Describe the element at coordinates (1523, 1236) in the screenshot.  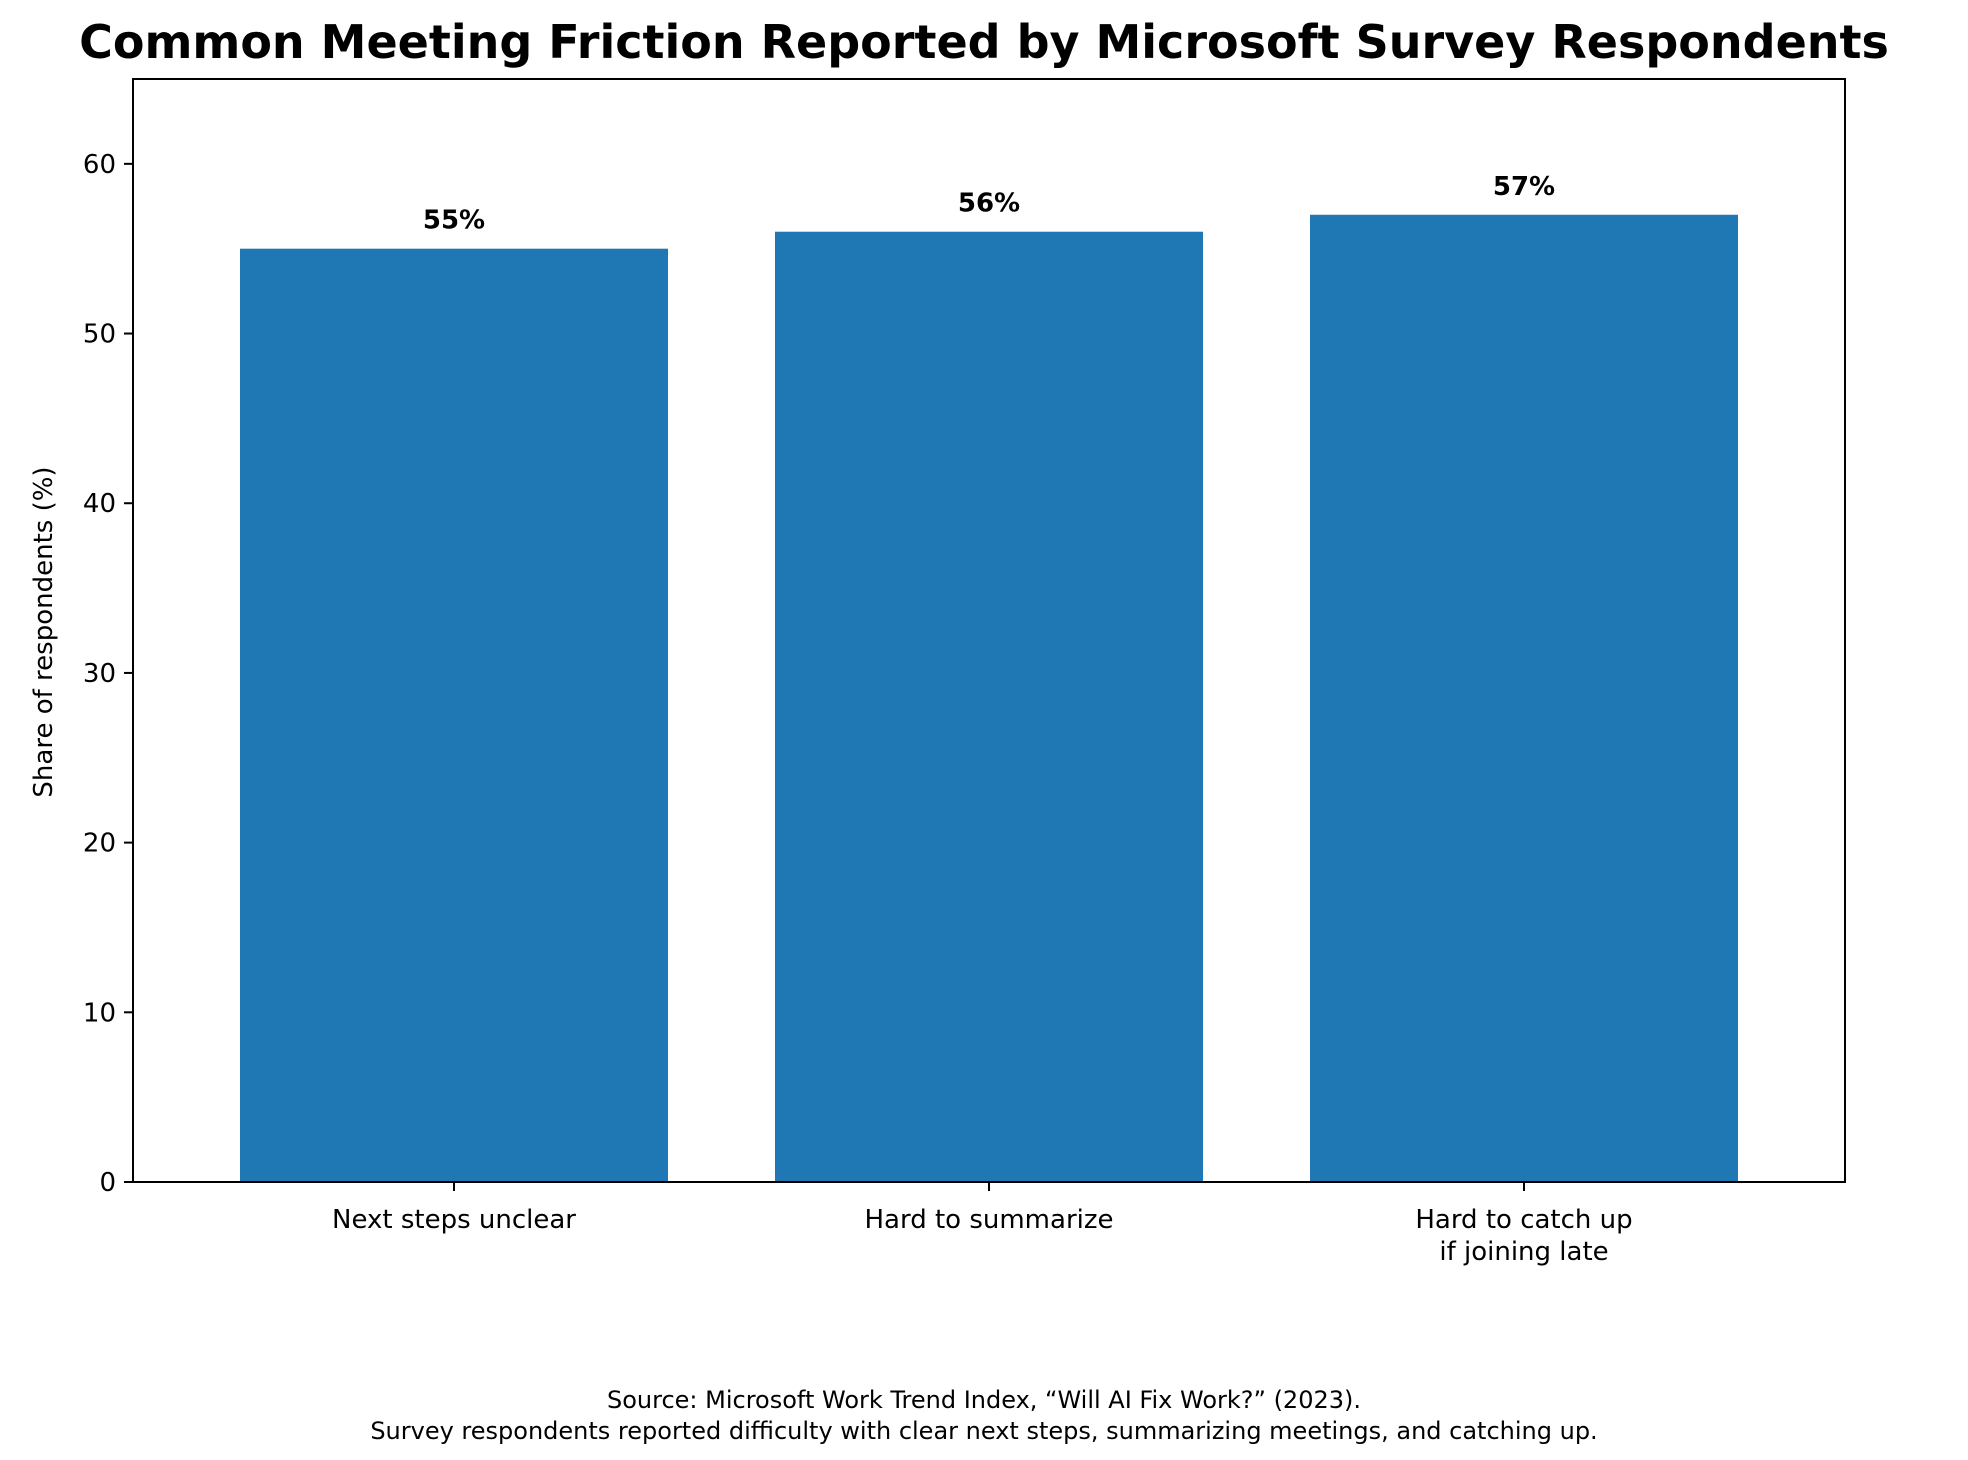
I see `x-tick-label: Hard to catch up if joining late` at that location.